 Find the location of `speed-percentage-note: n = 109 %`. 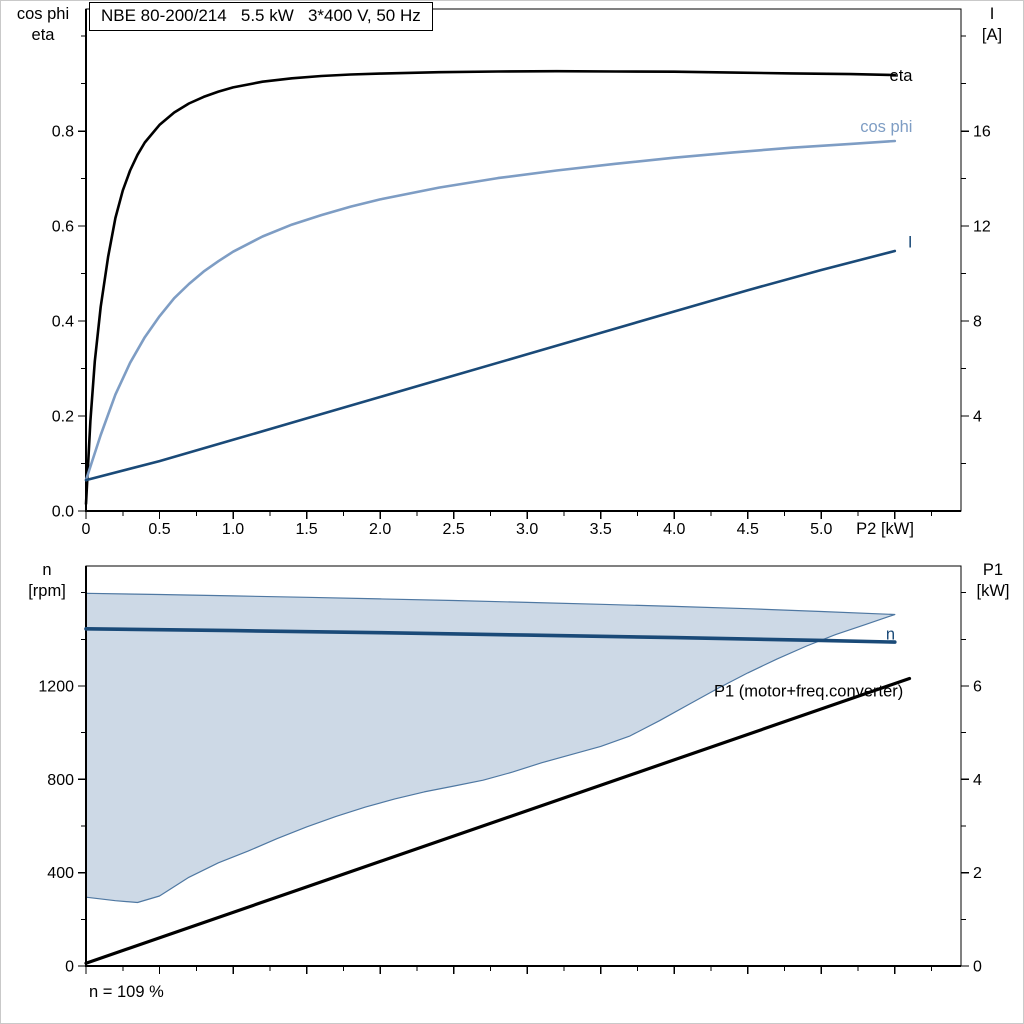

speed-percentage-note: n = 109 % is located at coordinates (126, 992).